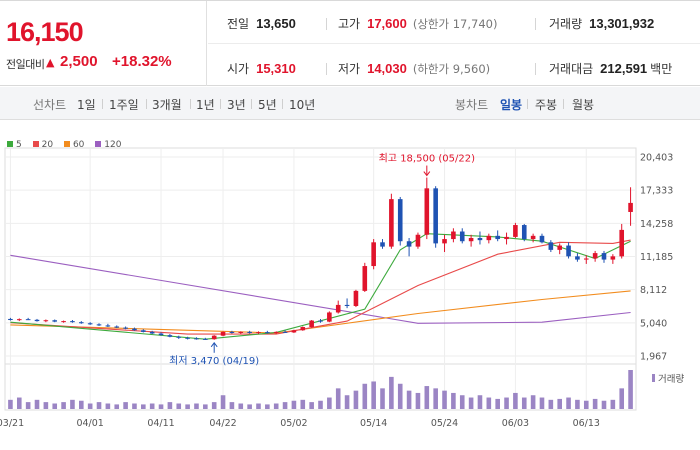 The height and width of the screenshot is (450, 700). What do you see at coordinates (214, 361) in the screenshot?
I see `low-annotation-label: 최저 3,470 (04/19)` at bounding box center [214, 361].